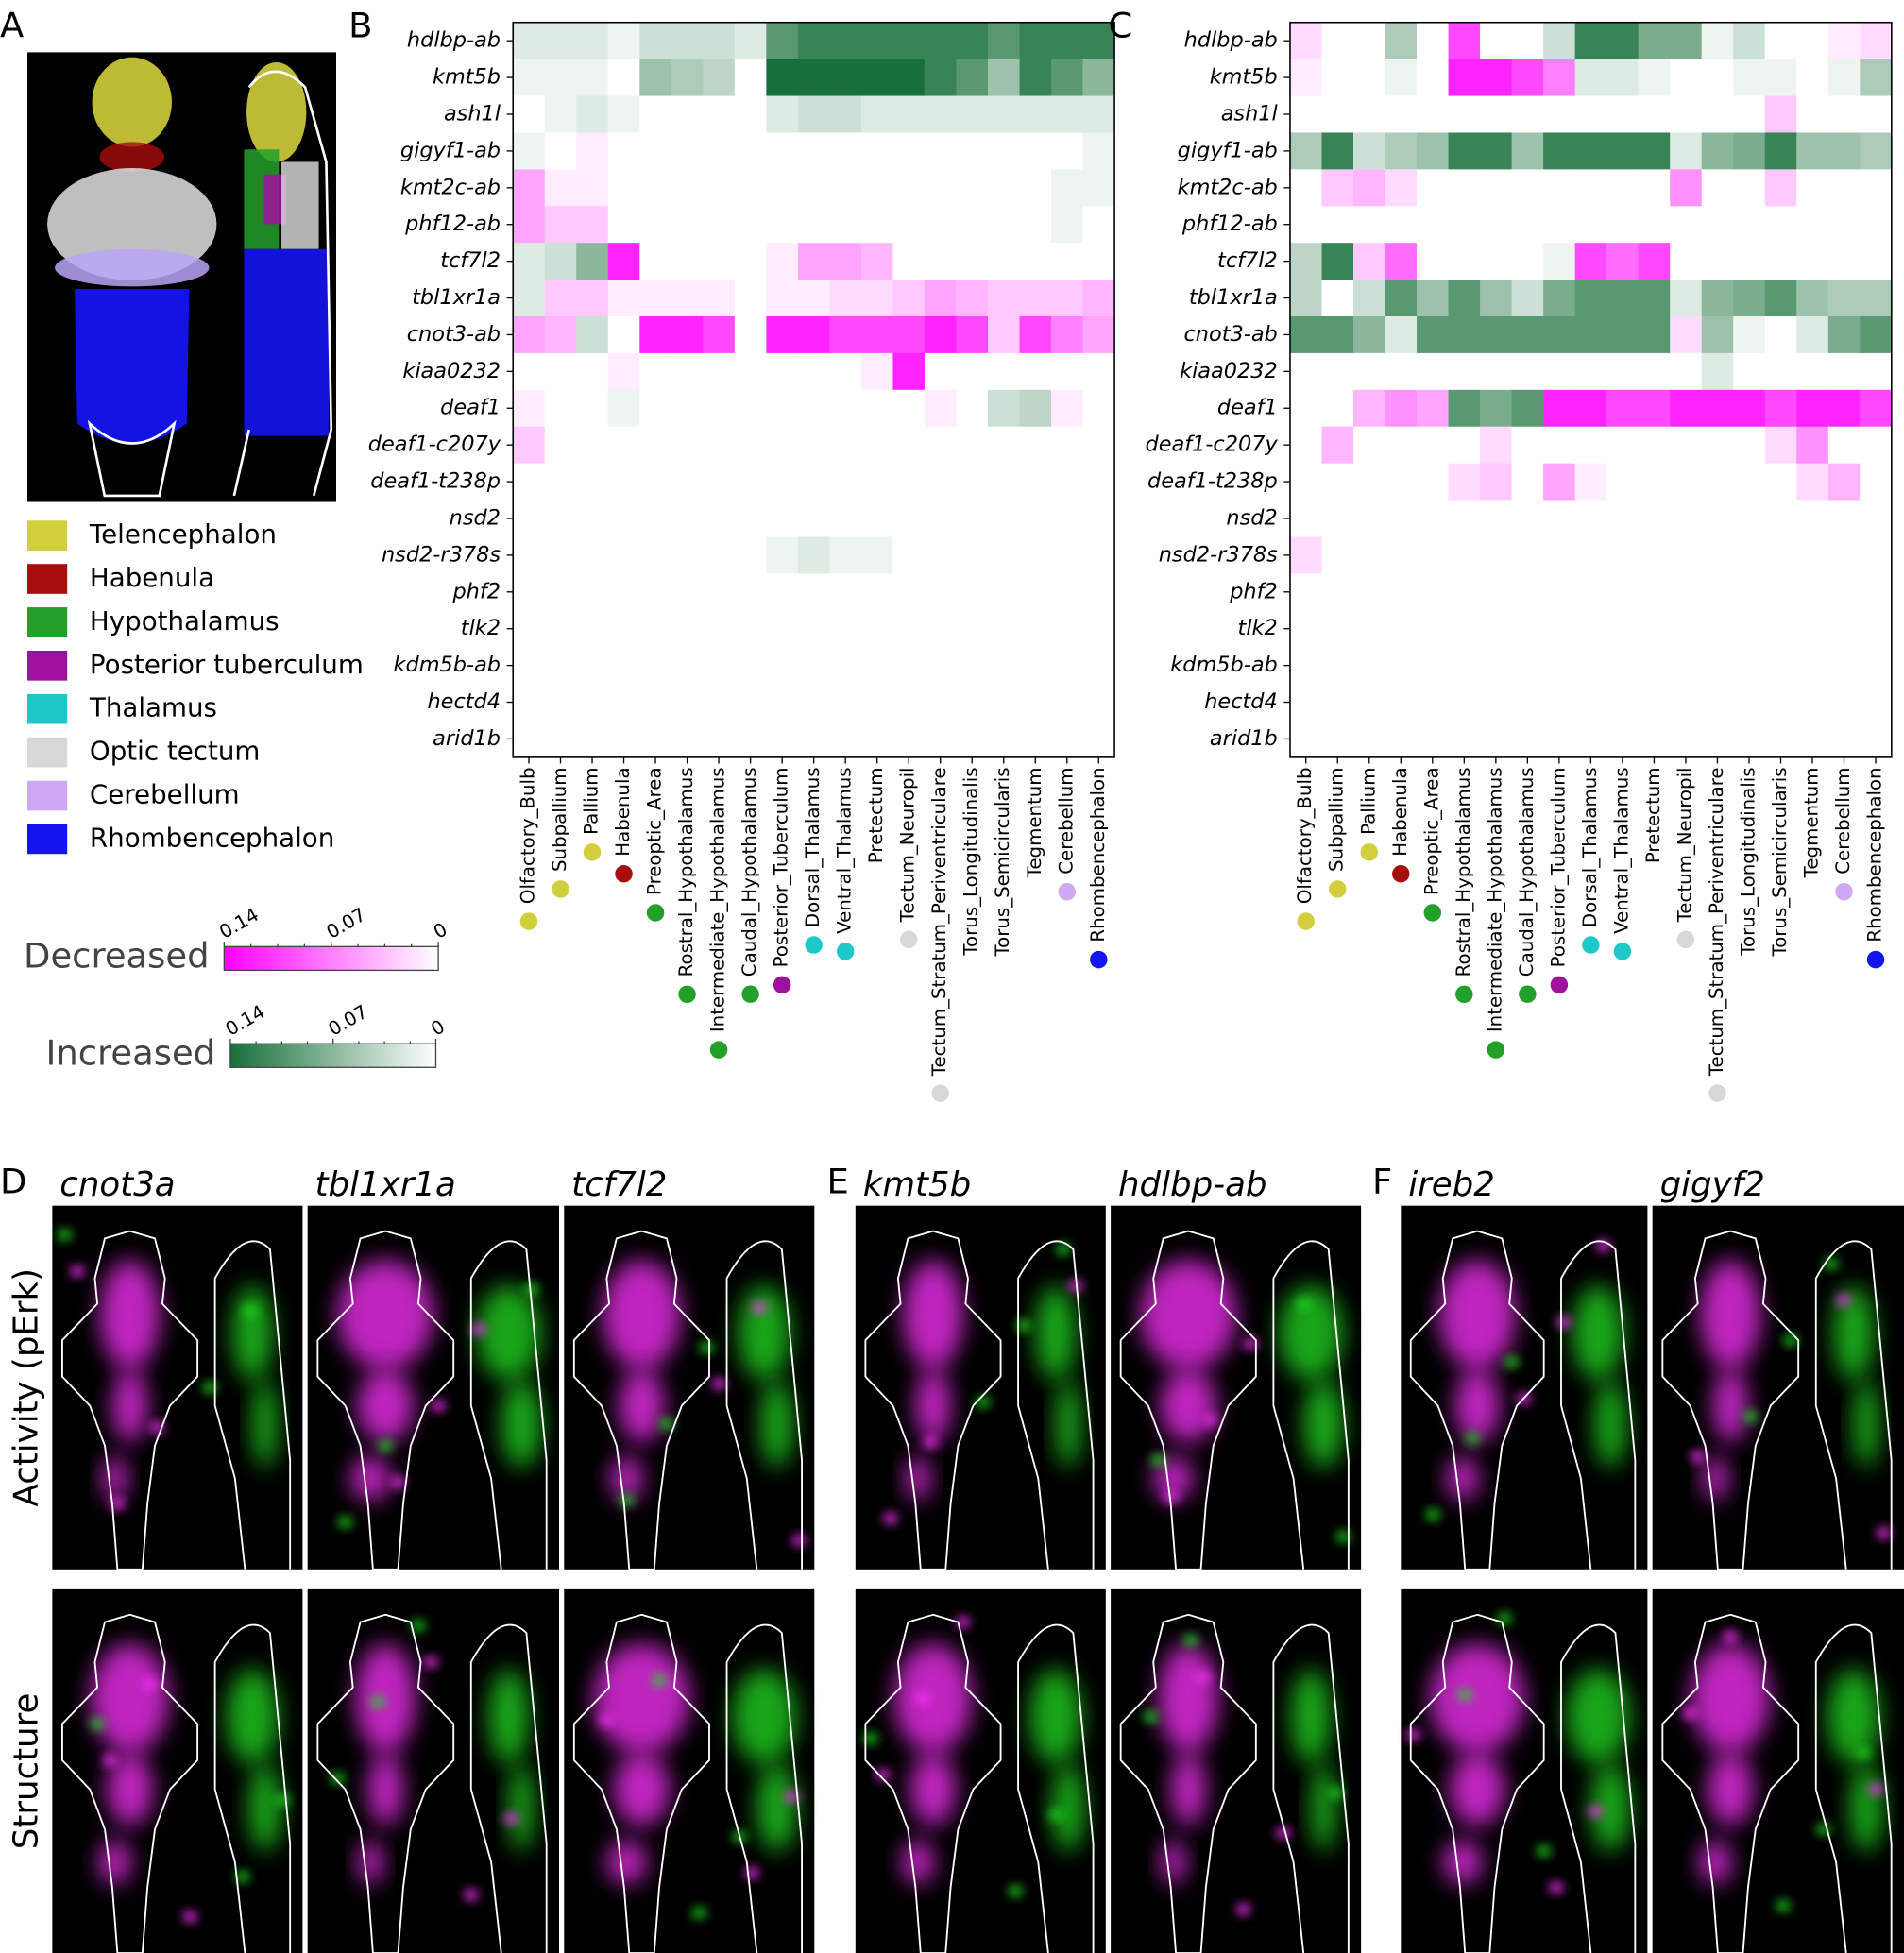 This screenshot has height=1953, width=1904. I want to click on column-label: Rostral_Hypothalamus, so click(686, 871).